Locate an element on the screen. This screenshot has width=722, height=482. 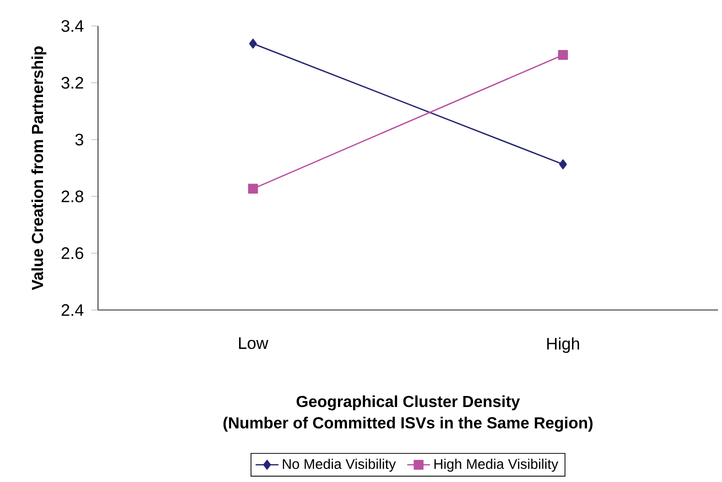
x-tick-label: High is located at coordinates (563, 345).